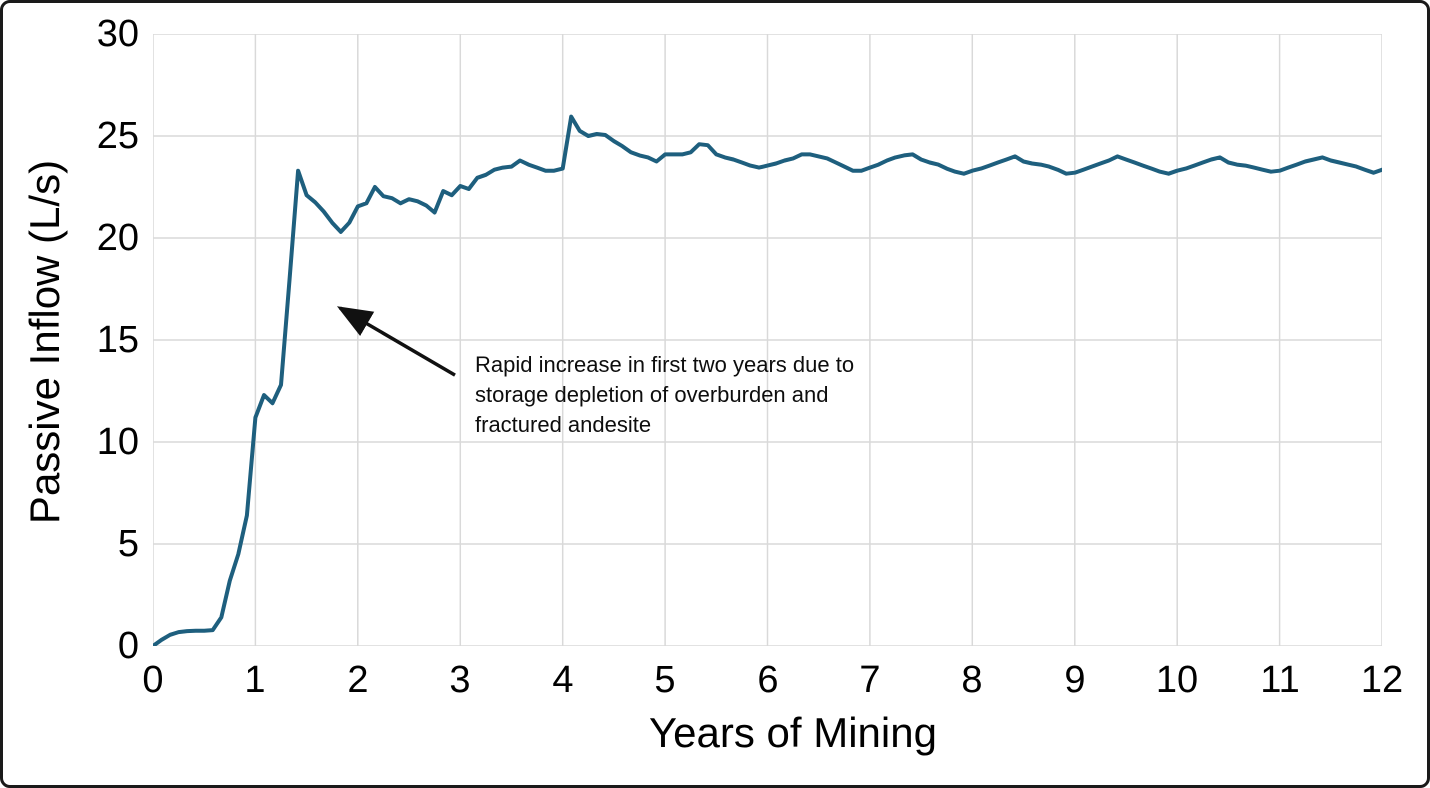 Image resolution: width=1430 pixels, height=788 pixels. Describe the element at coordinates (128, 544) in the screenshot. I see `y-tick-label: 5` at that location.